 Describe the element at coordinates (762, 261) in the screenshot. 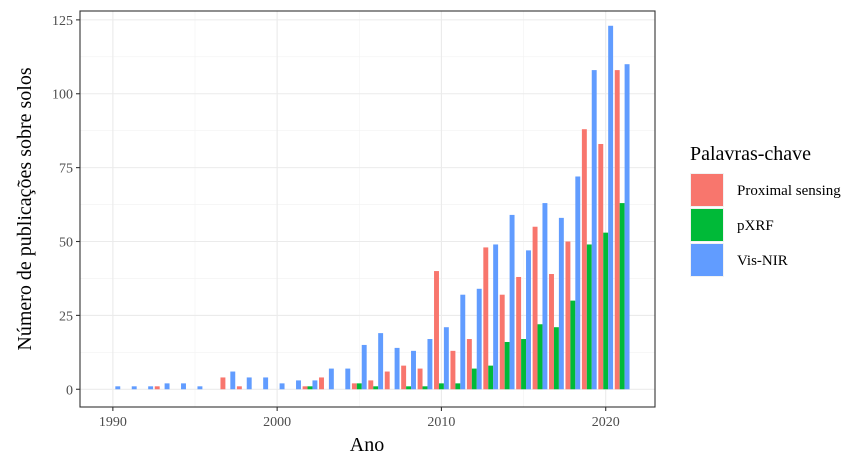

I see `legend-label: Vis-NIR` at that location.